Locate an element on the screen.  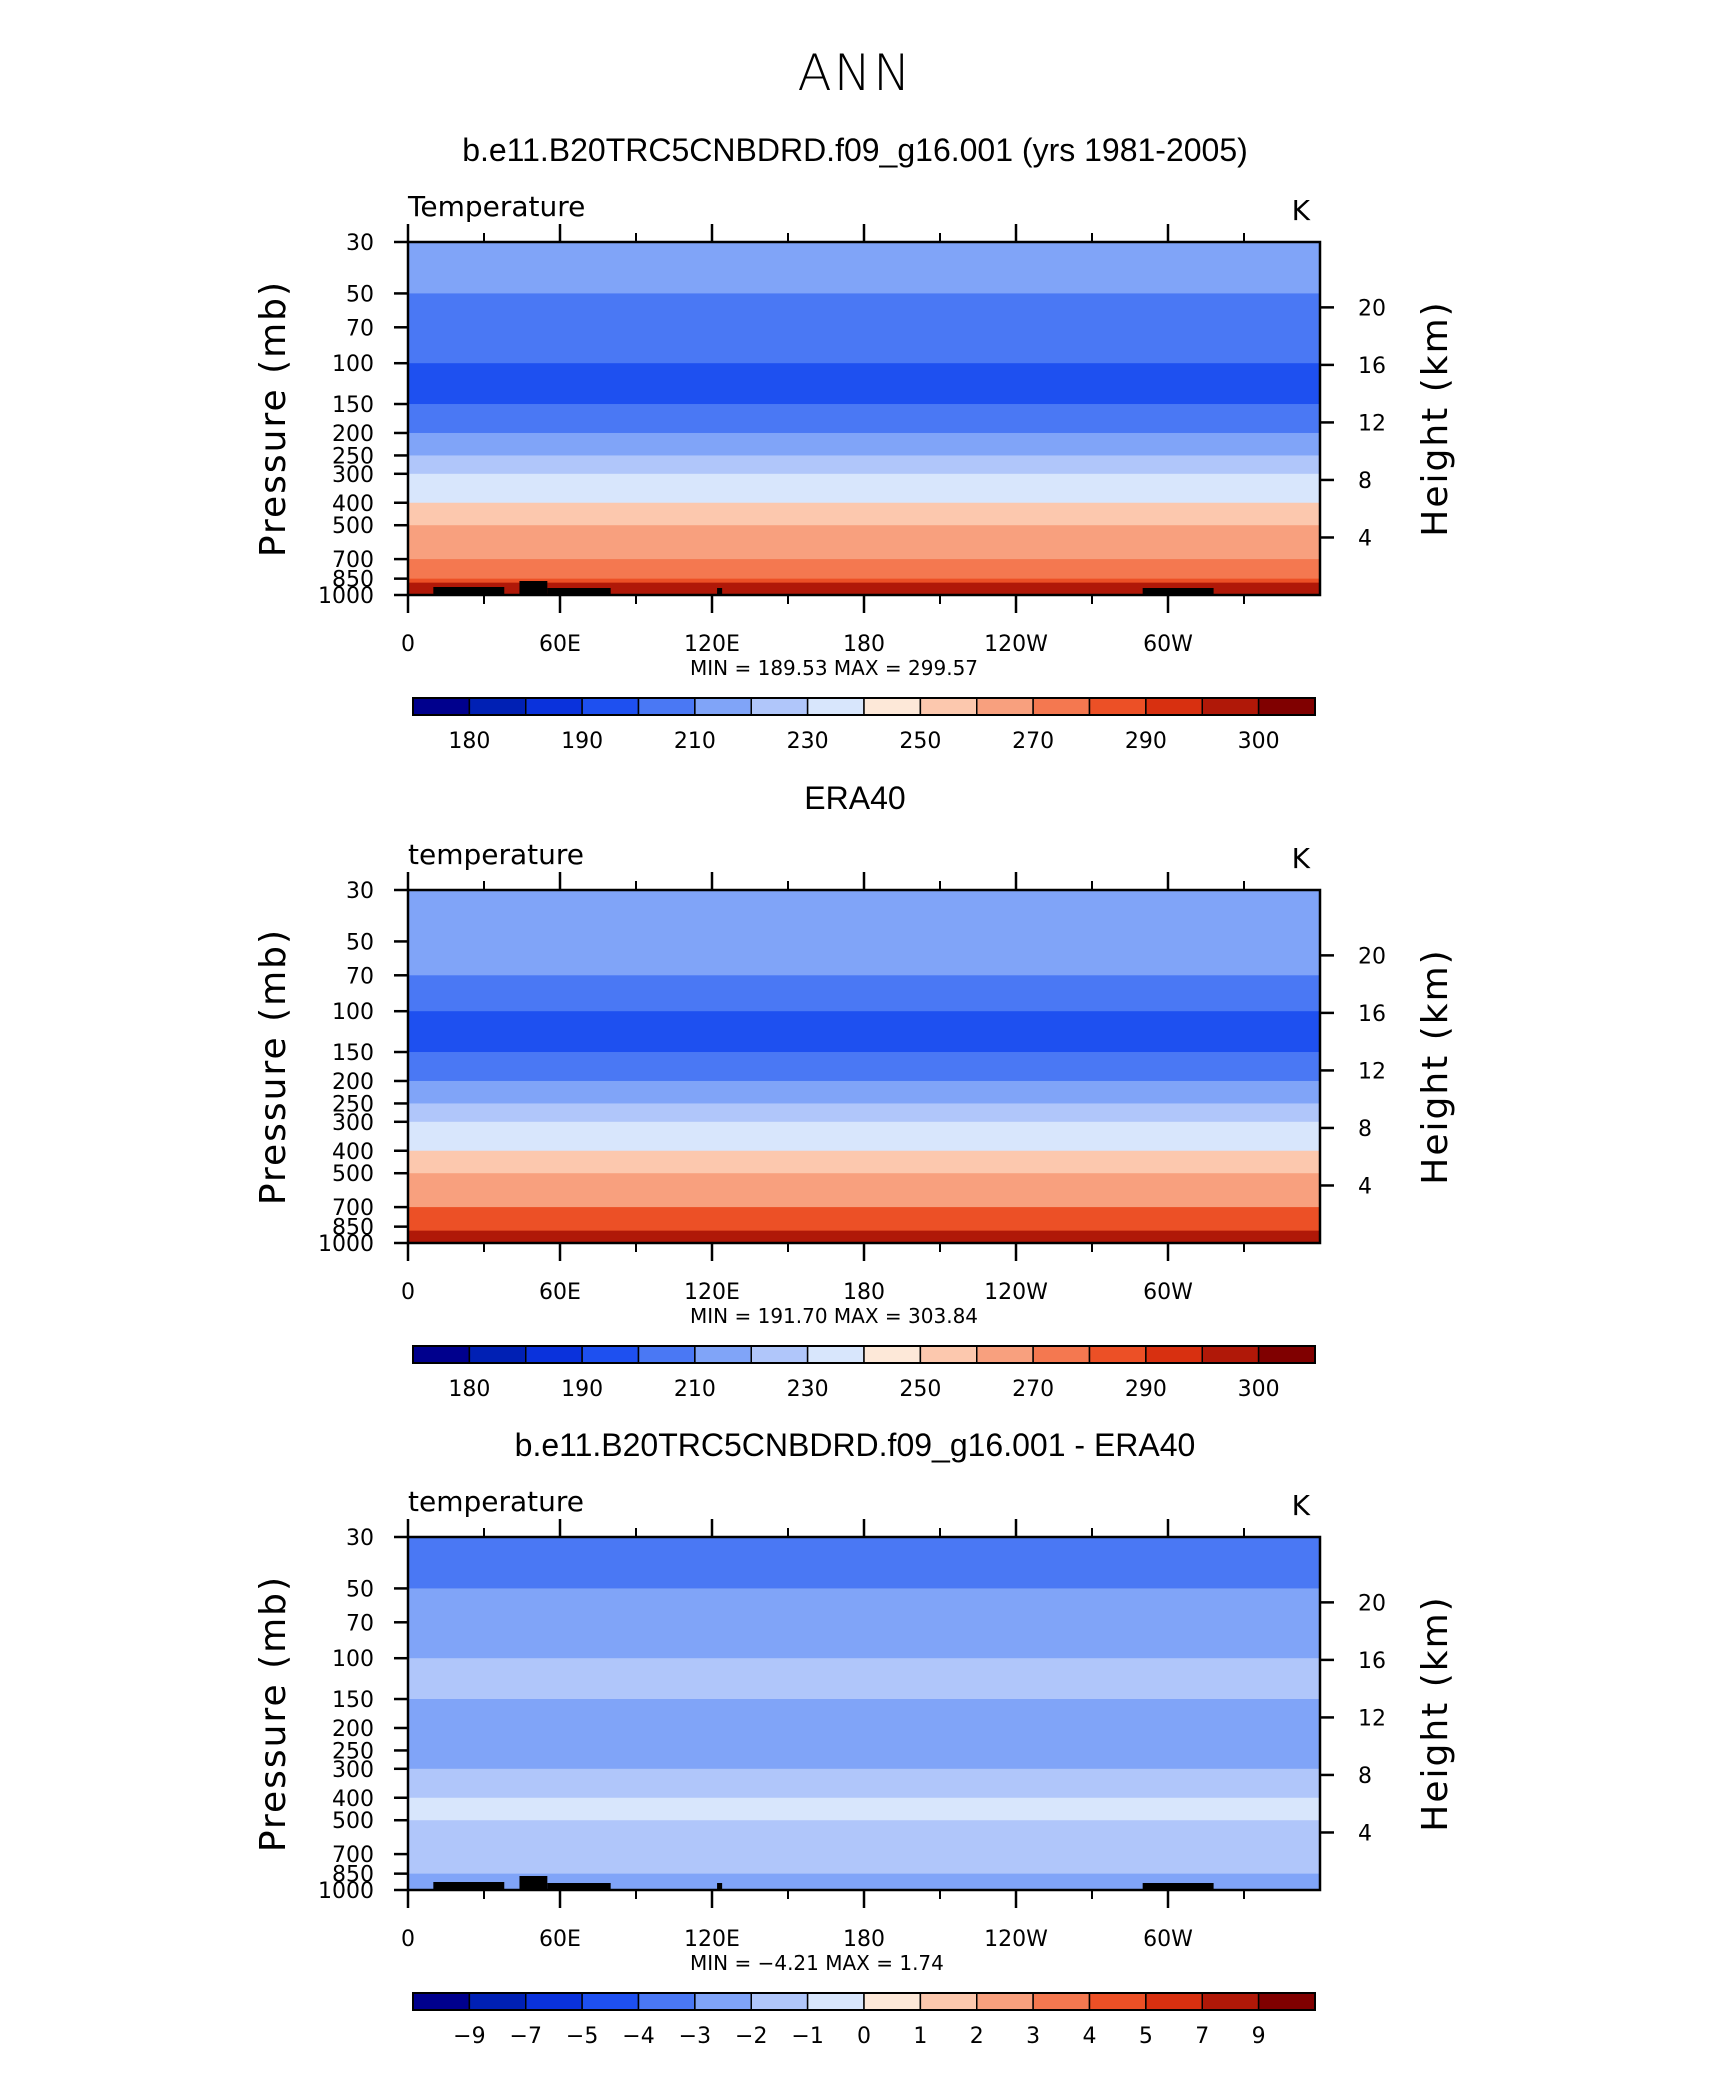
colorbar-label: 180 is located at coordinates (469, 1389).